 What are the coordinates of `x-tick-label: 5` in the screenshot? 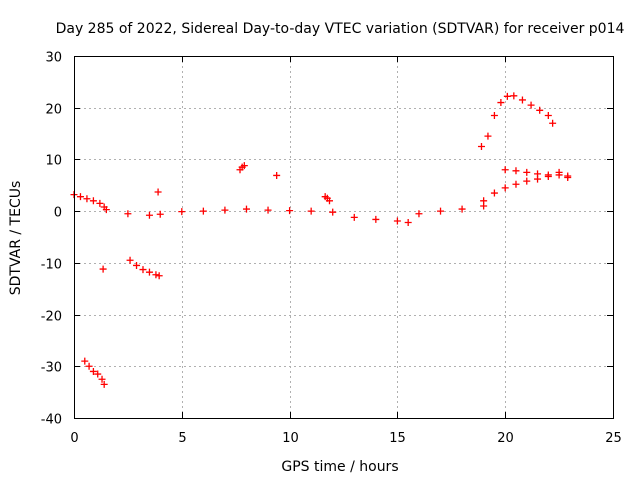 It's located at (182, 438).